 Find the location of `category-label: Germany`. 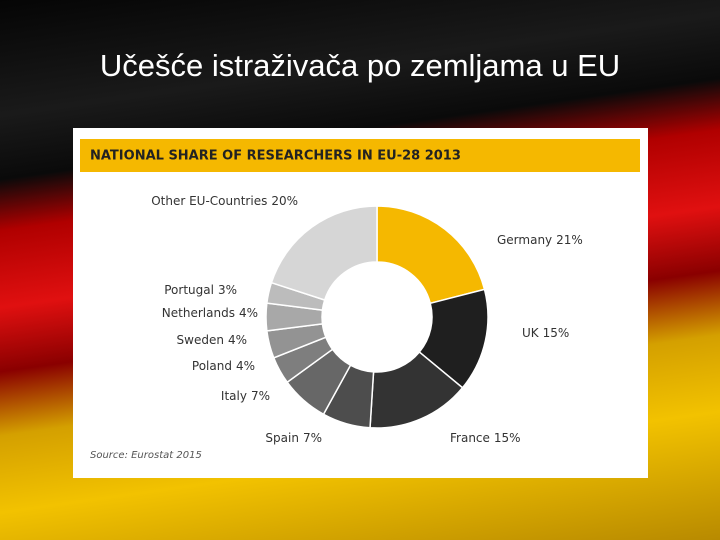

category-label: Germany is located at coordinates (524, 240).